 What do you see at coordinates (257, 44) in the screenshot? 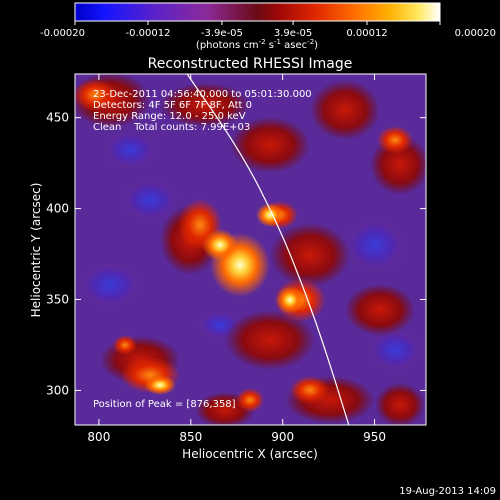
I see `colorbar-units: (photons cm-2 s-1 asec-2)` at bounding box center [257, 44].